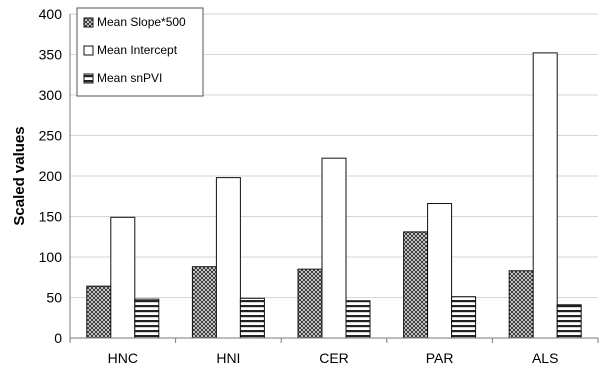 The height and width of the screenshot is (365, 610). I want to click on y-tick-label: 100, so click(51, 257).